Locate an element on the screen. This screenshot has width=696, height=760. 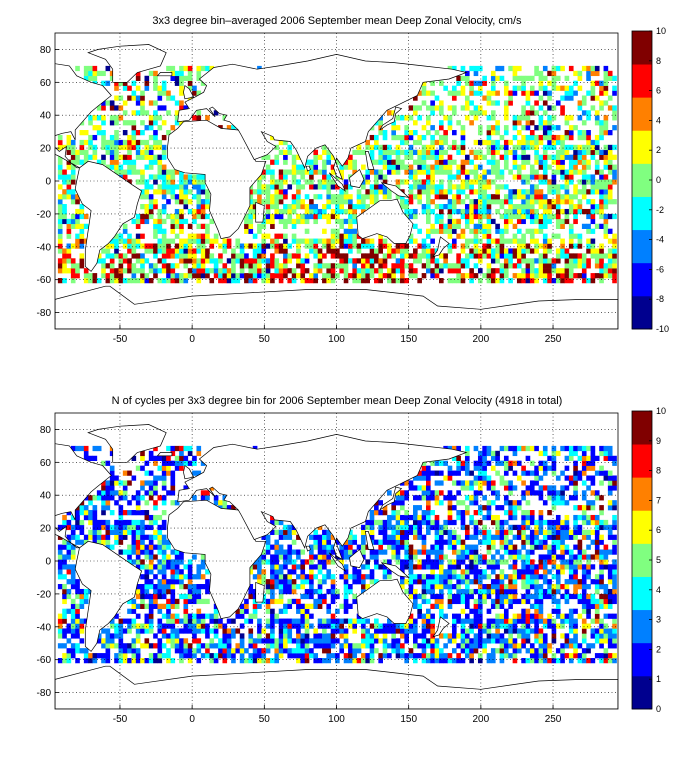
colorbar-tick-label: -6 is located at coordinates (660, 269).